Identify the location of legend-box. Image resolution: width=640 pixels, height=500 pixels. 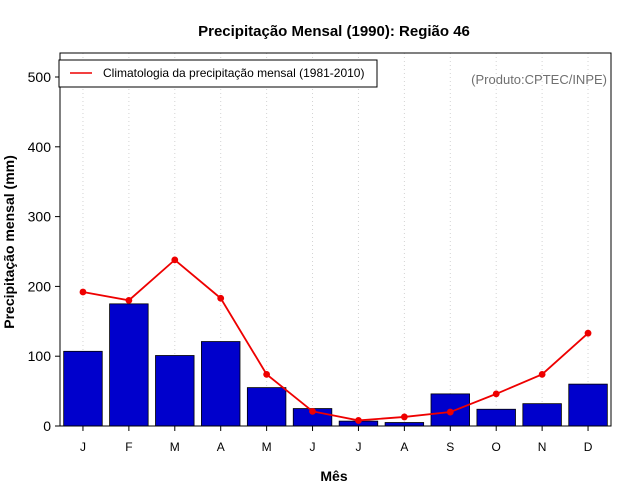
(218, 73).